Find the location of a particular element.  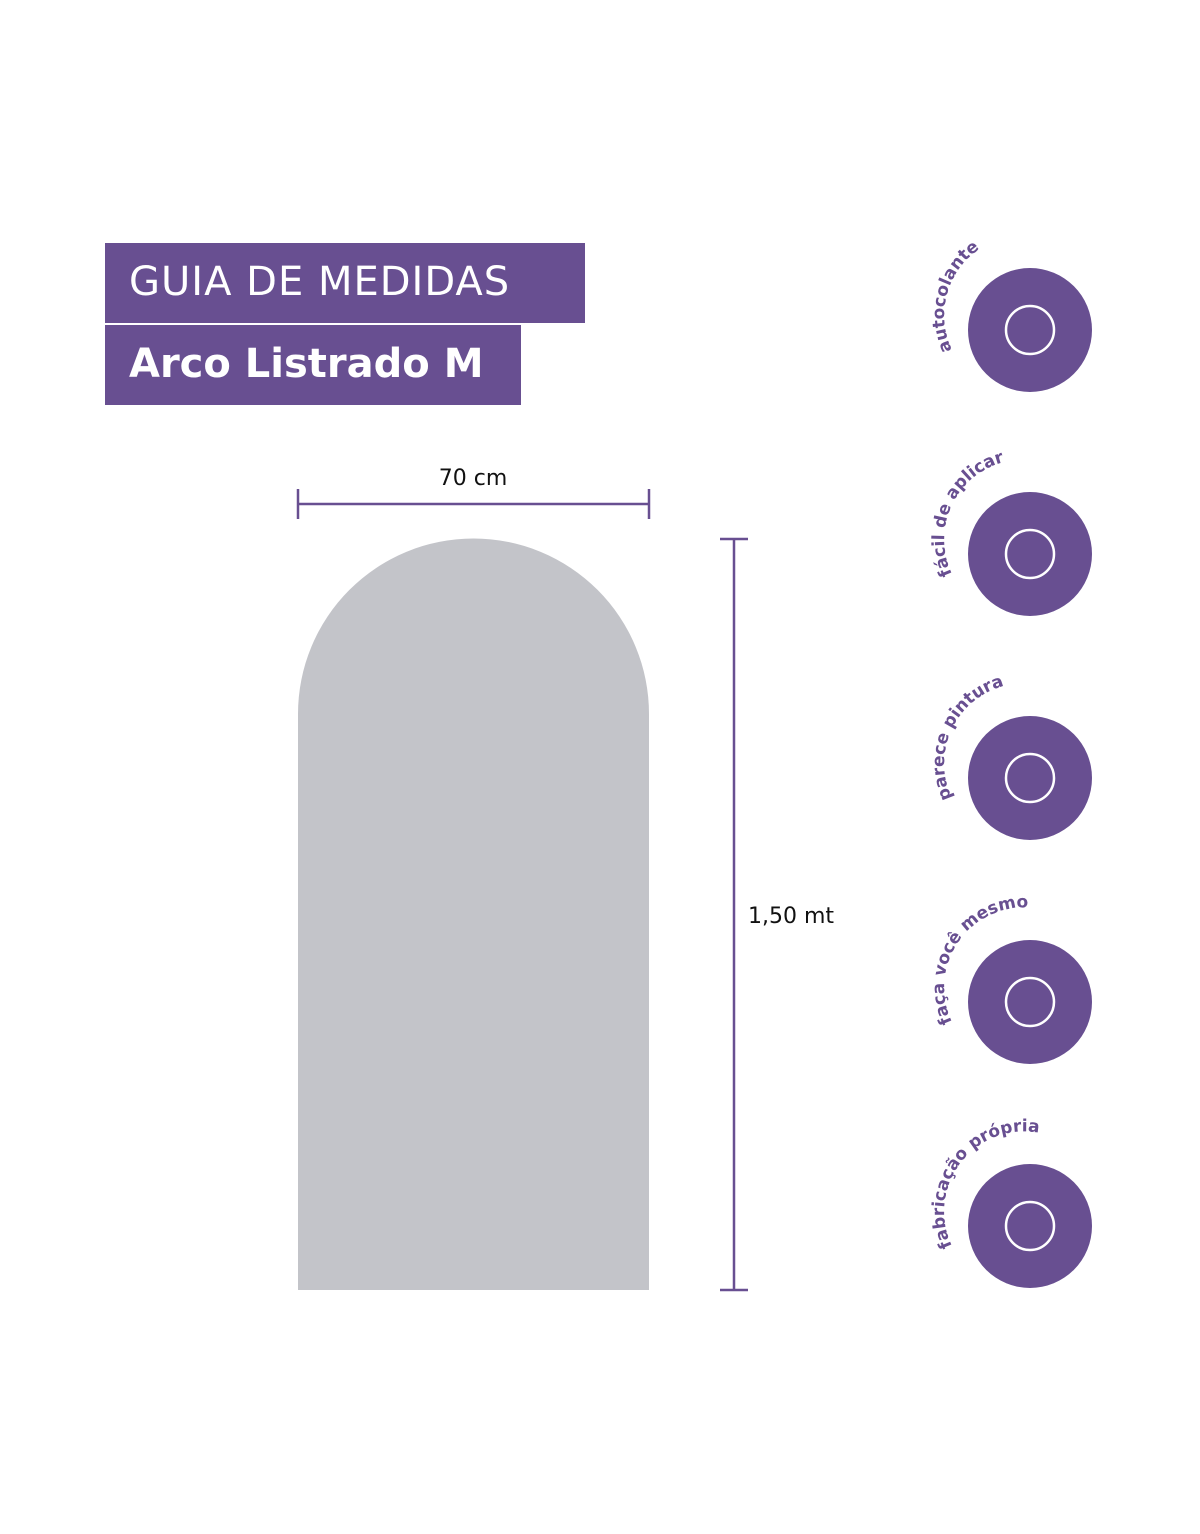

title: GUIA DE MEDIDAS is located at coordinates (320, 282).